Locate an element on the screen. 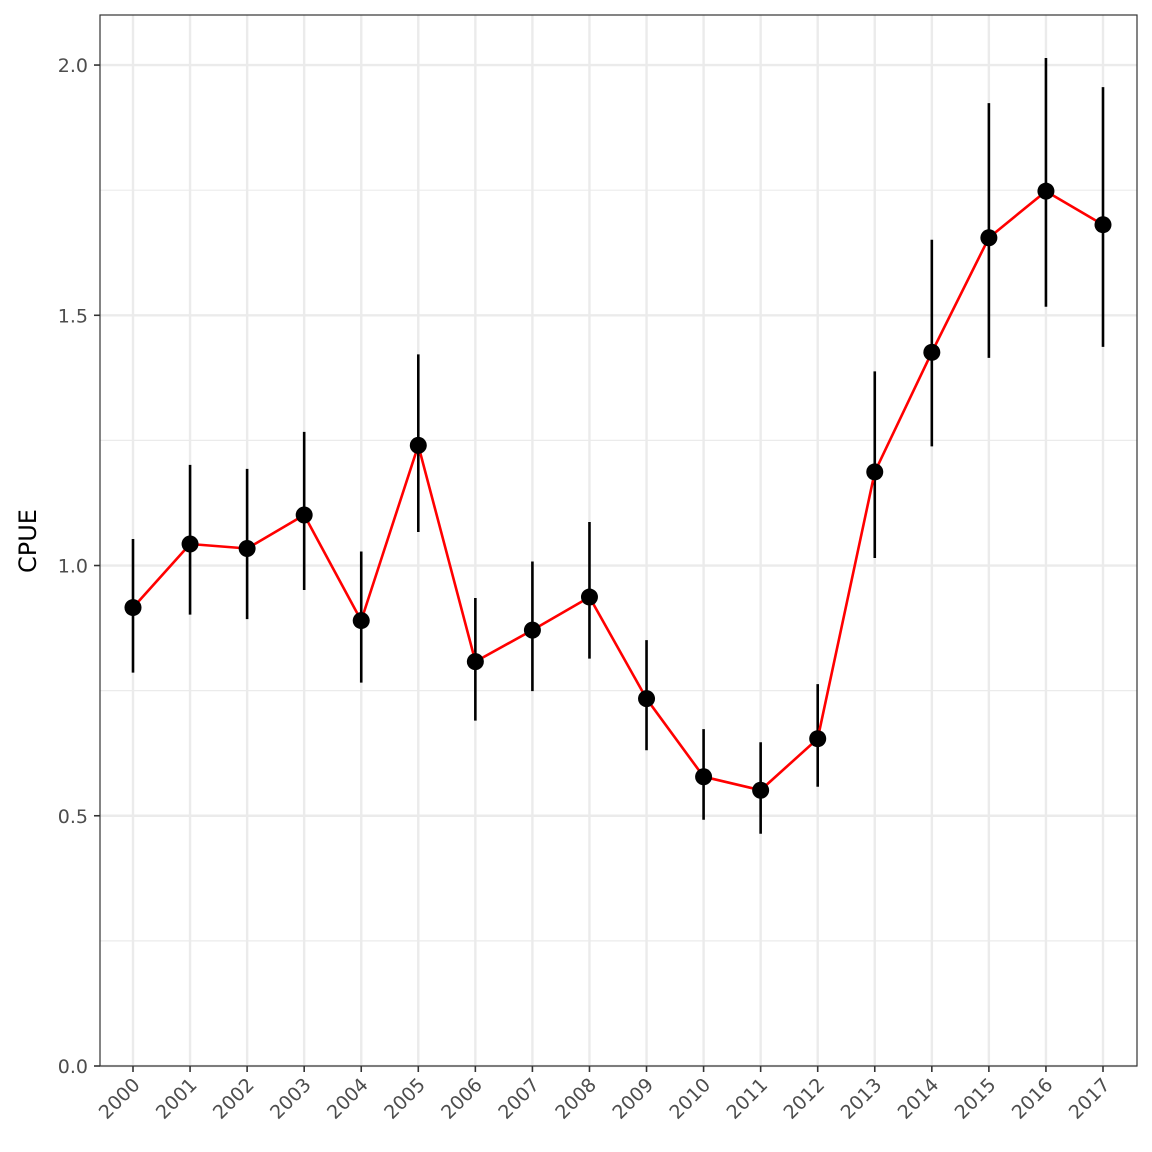  x-tick-label: 2003 is located at coordinates (291, 1099).